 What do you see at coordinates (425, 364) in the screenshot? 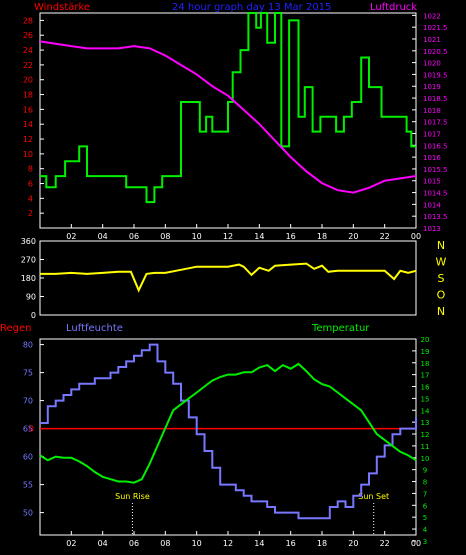
I see `temperature-tick-label: 18` at bounding box center [425, 364].